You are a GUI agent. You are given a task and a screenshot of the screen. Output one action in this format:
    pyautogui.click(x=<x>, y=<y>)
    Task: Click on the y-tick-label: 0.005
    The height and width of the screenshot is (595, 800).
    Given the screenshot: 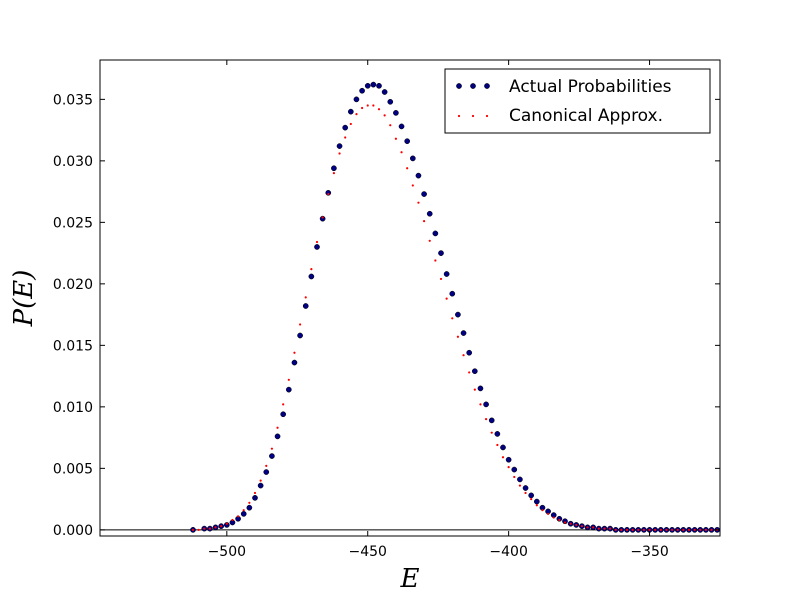 What is the action you would take?
    pyautogui.click(x=73, y=469)
    